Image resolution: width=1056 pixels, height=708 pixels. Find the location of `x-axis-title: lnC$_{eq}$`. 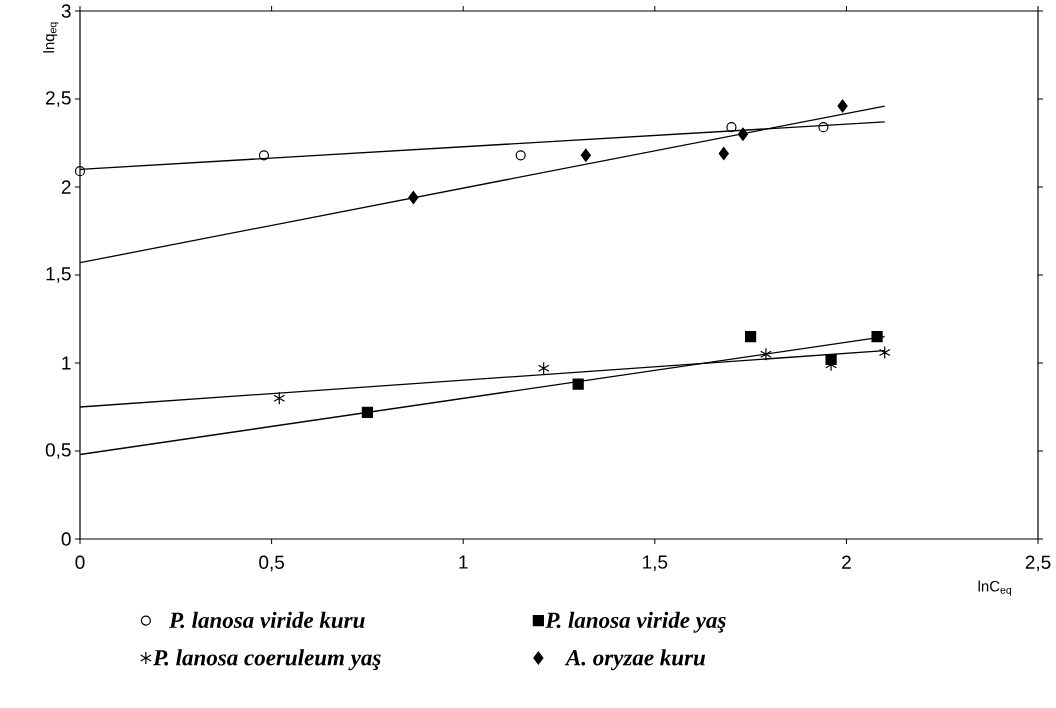

x-axis-title: lnC$_{eq}$ is located at coordinates (995, 588).